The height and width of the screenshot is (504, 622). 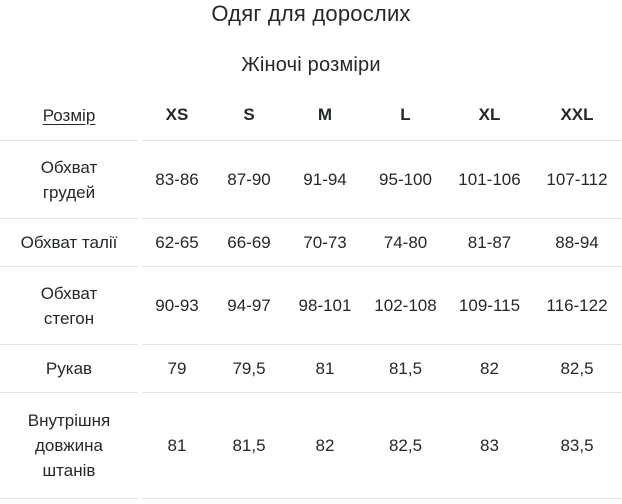 I want to click on row-label-chest: Обхват грудей, so click(x=69, y=180).